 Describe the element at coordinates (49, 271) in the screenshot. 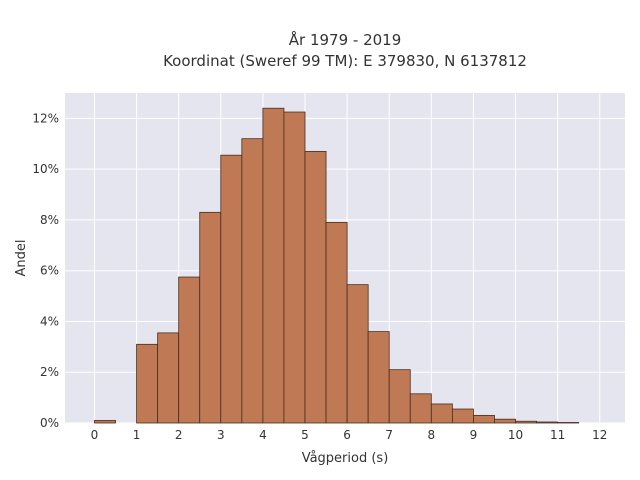

I see `y-tick-label: 6%` at that location.